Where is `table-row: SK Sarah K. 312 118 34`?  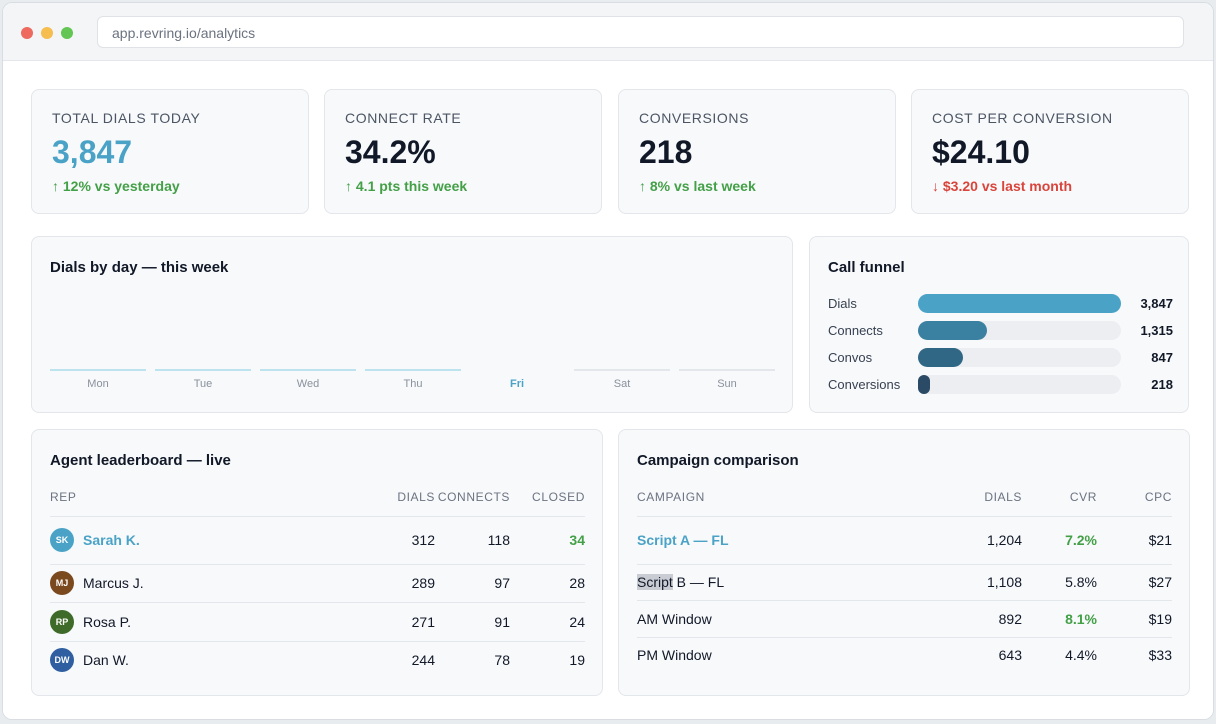 table-row: SK Sarah K. 312 118 34 is located at coordinates (317, 540).